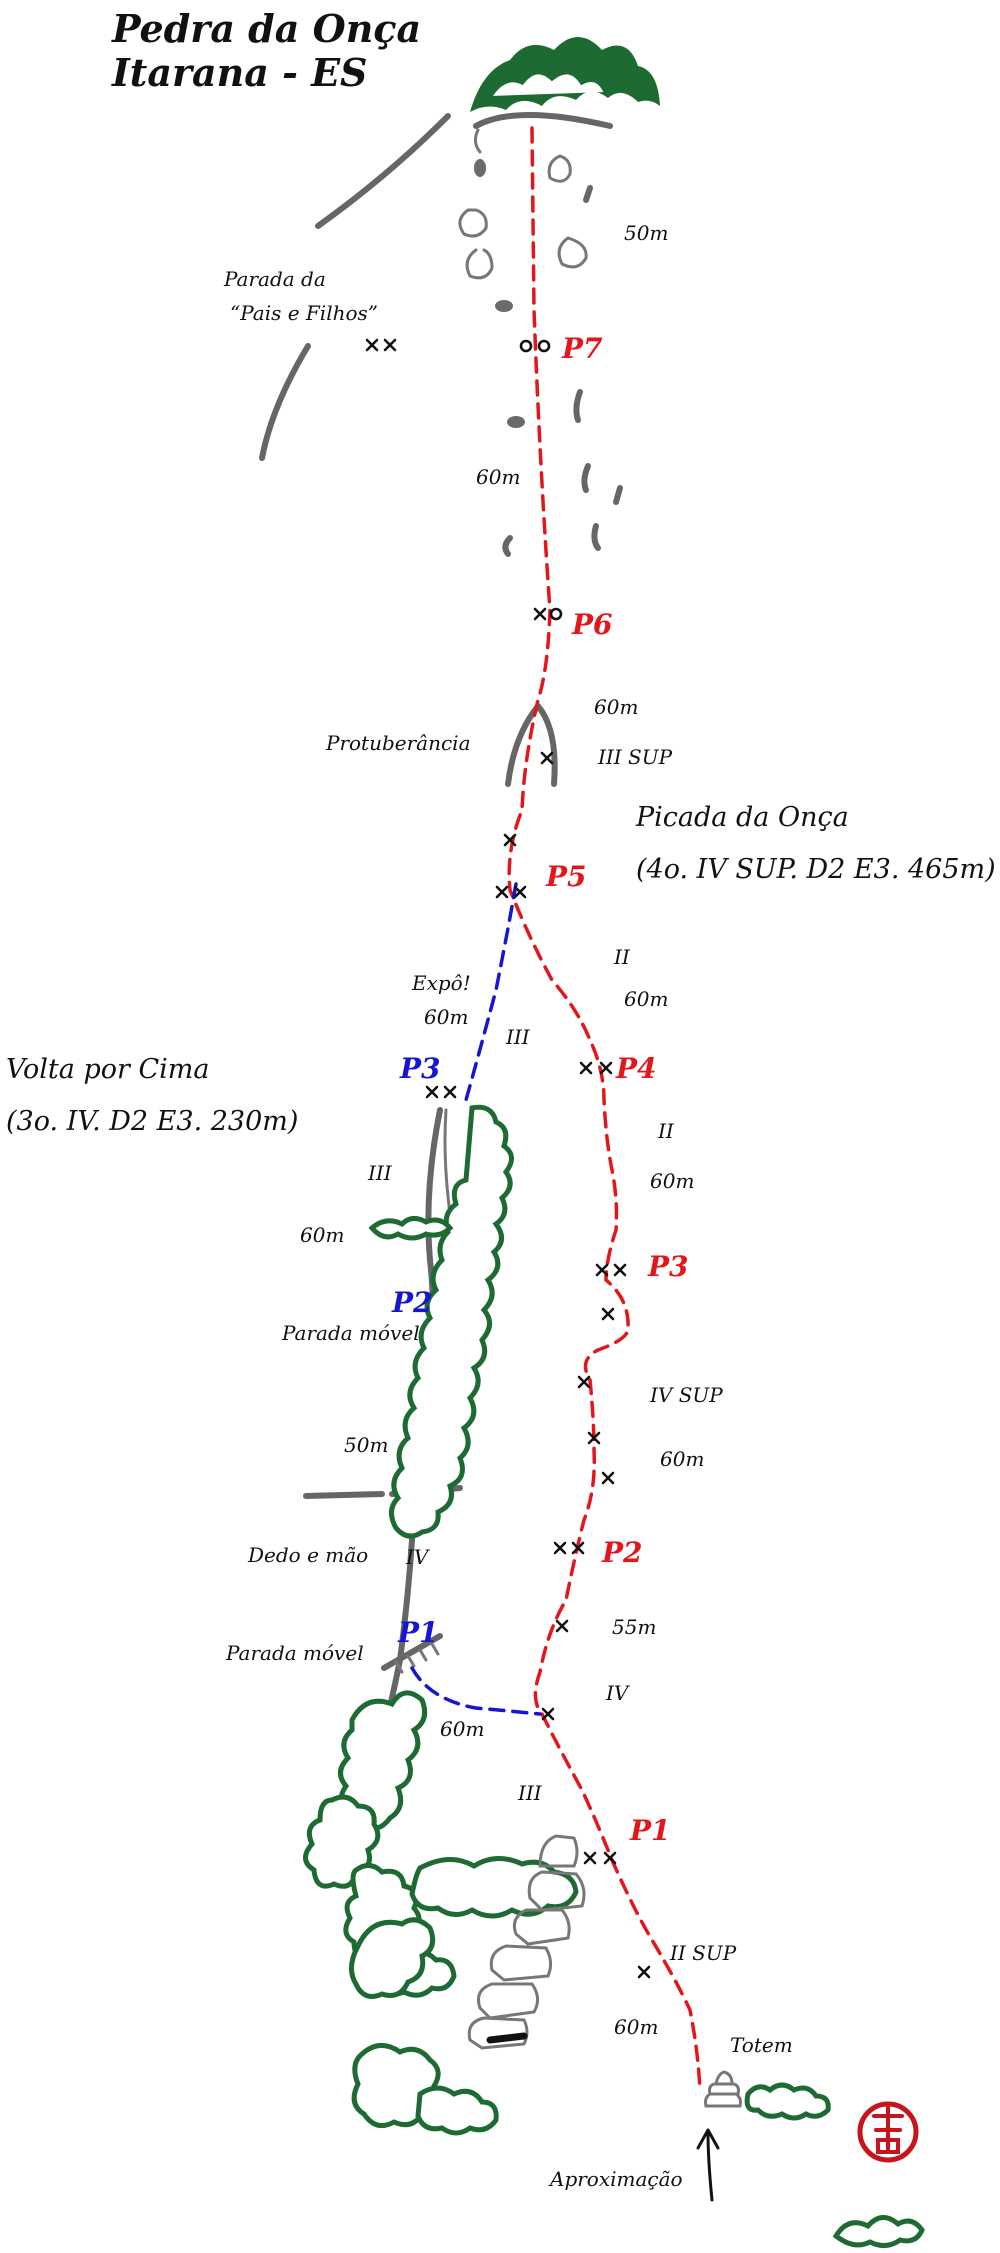  What do you see at coordinates (646, 233) in the screenshot?
I see `pitch-length: 50m` at bounding box center [646, 233].